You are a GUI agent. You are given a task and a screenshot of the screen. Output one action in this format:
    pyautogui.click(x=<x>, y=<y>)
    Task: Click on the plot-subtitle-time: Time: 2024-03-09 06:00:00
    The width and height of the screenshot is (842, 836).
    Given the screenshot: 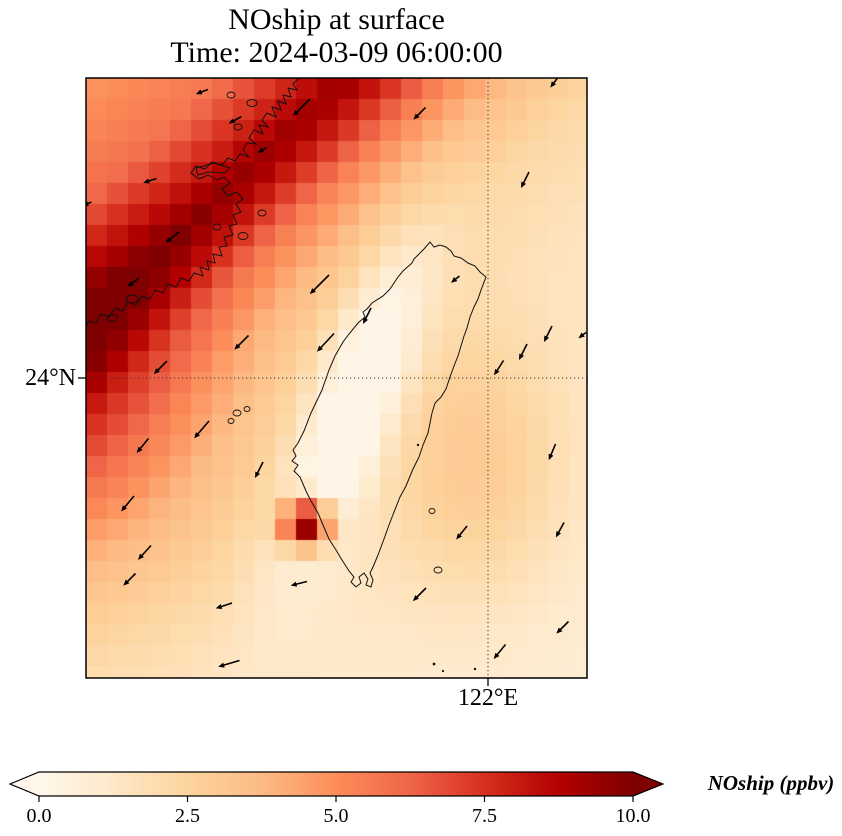 What is the action you would take?
    pyautogui.click(x=336, y=52)
    